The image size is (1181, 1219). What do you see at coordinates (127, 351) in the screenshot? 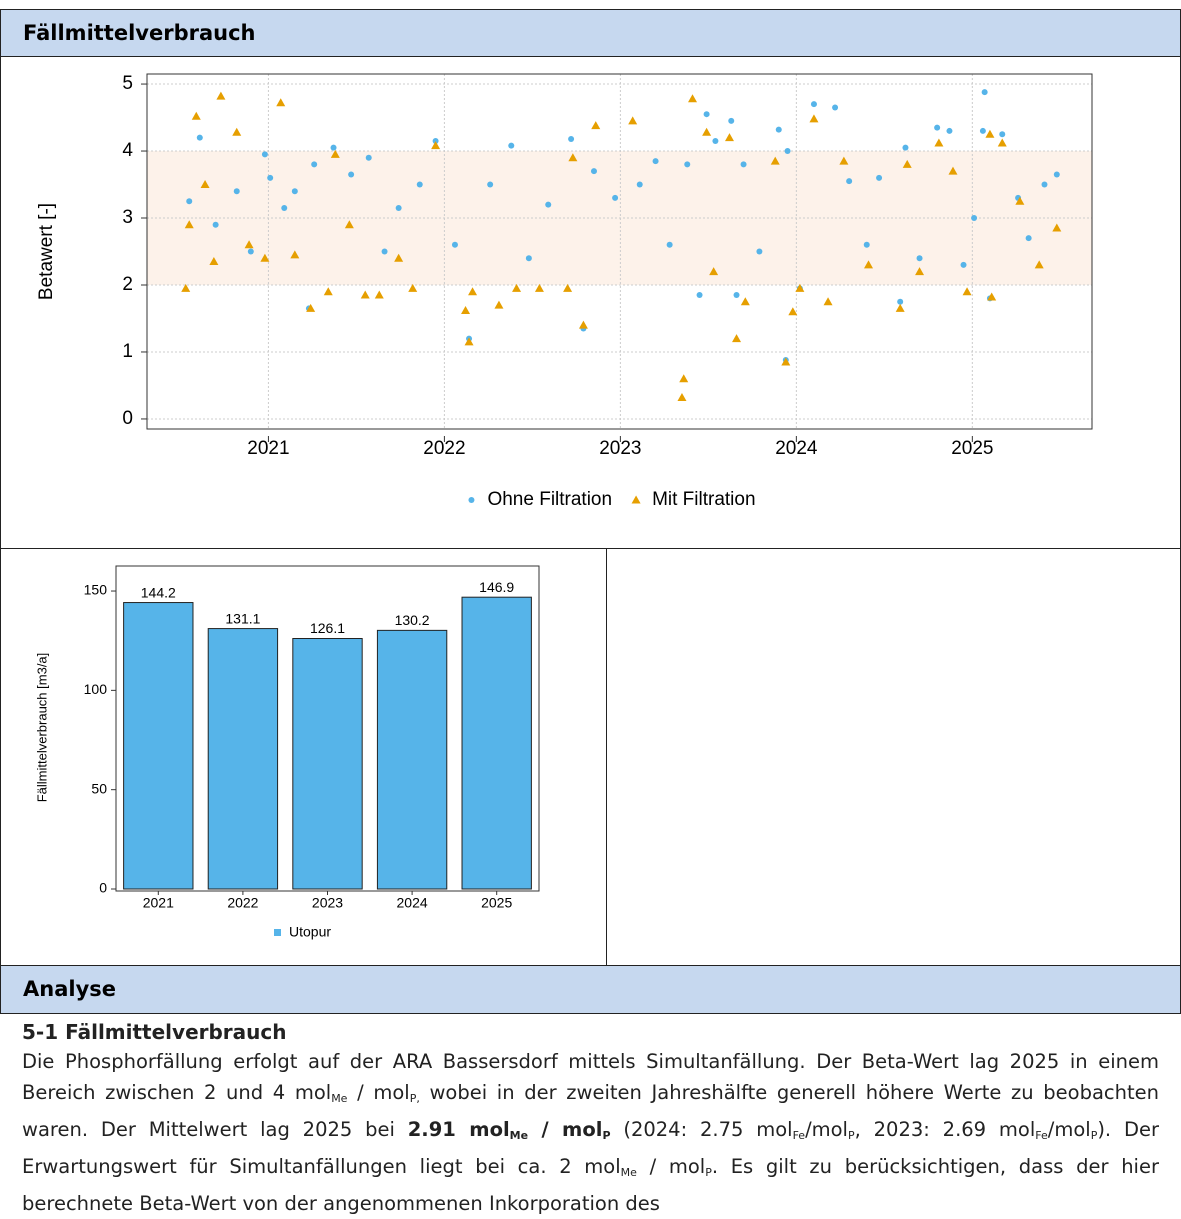
I see `y-tick-label: 1` at bounding box center [127, 351].